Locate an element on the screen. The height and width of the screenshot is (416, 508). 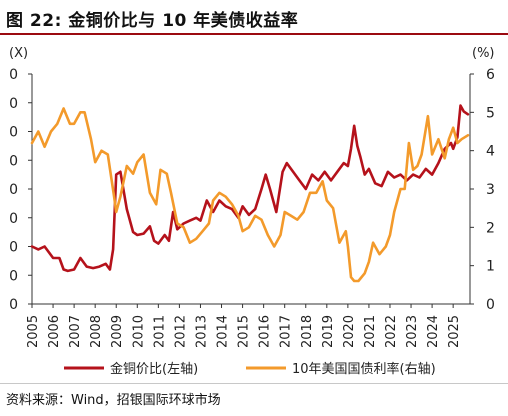
right-tick-label: 2 is located at coordinates (490, 228).